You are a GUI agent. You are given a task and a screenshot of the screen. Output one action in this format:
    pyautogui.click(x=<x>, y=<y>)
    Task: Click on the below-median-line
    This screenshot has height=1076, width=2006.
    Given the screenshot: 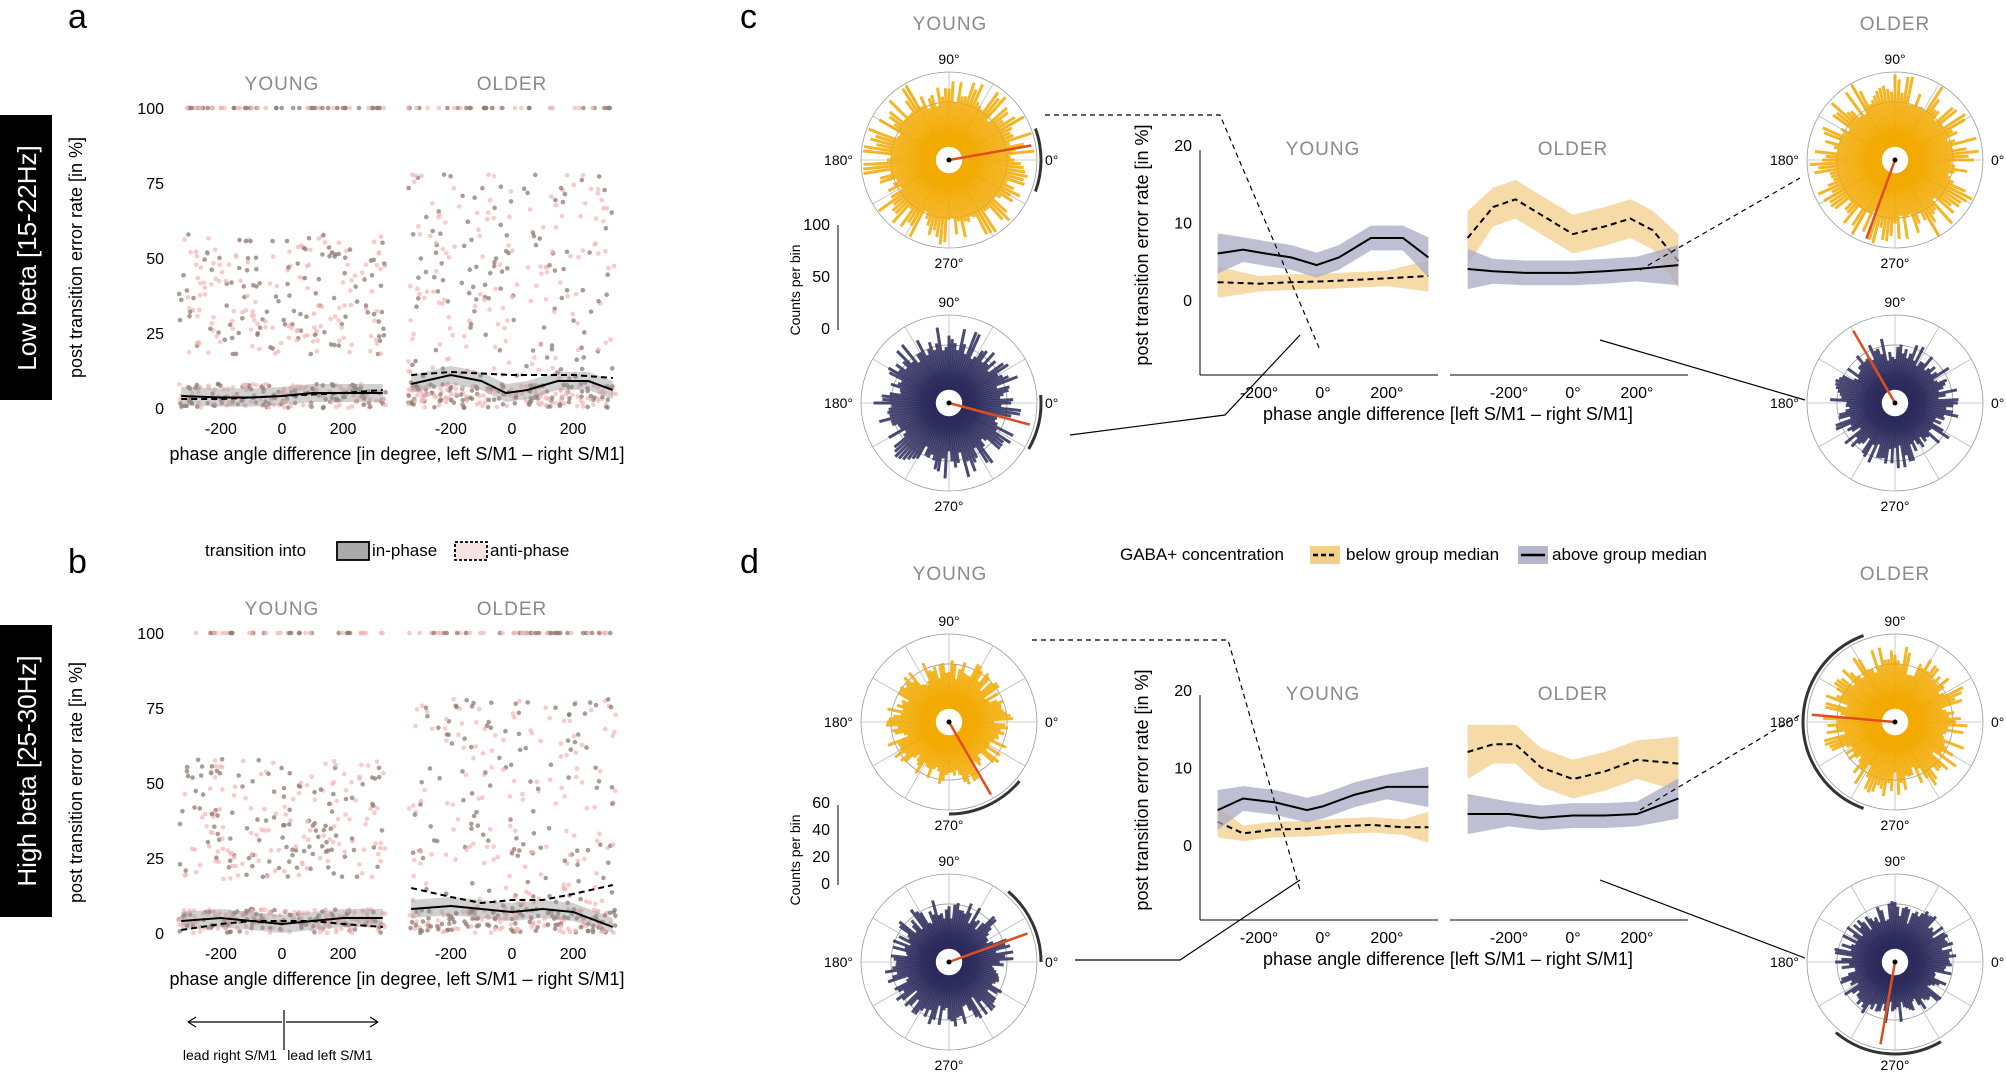 What is the action you would take?
    pyautogui.click(x=1323, y=280)
    